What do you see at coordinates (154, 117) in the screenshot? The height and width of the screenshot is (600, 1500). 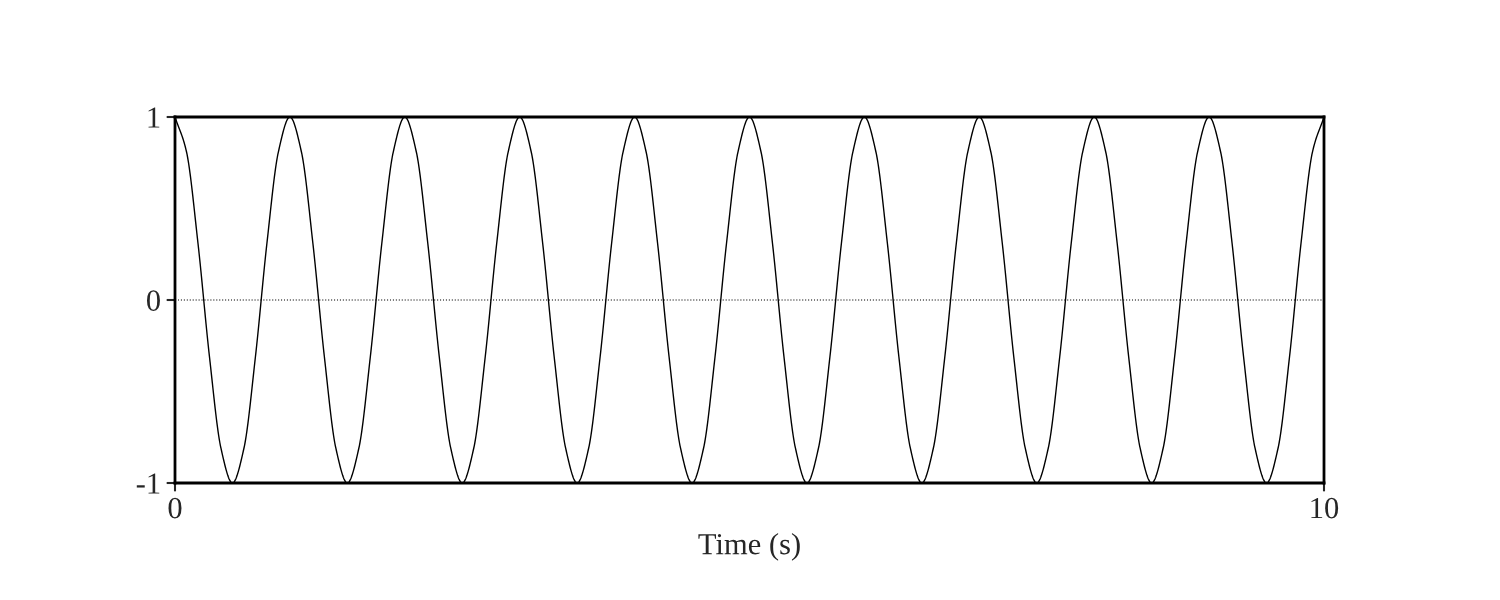 I see `y-tick-label: 1` at bounding box center [154, 117].